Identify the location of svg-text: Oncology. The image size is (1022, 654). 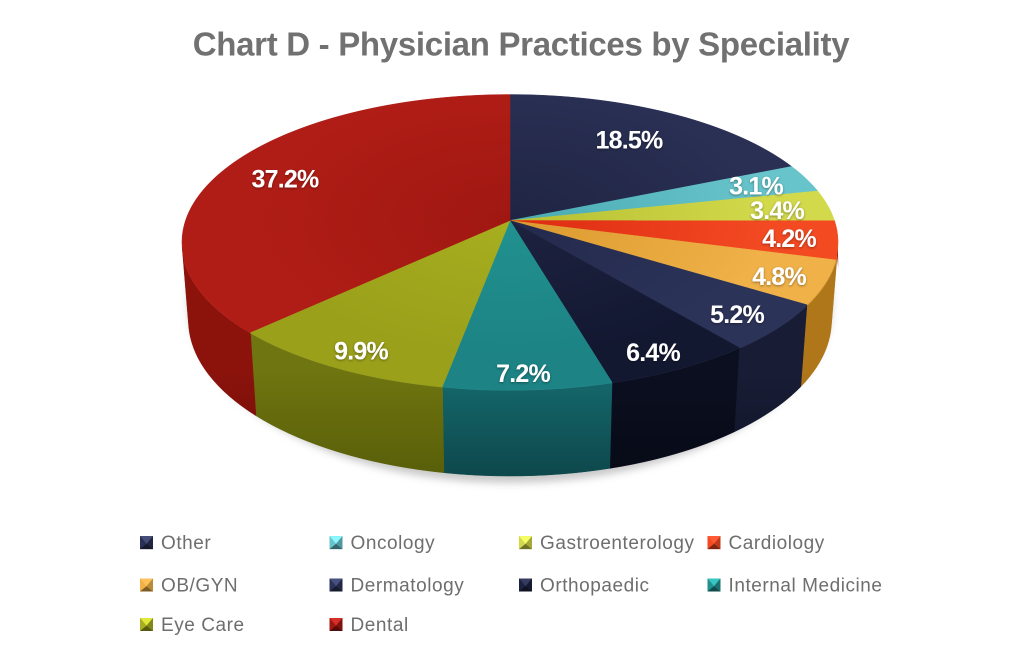
(393, 543).